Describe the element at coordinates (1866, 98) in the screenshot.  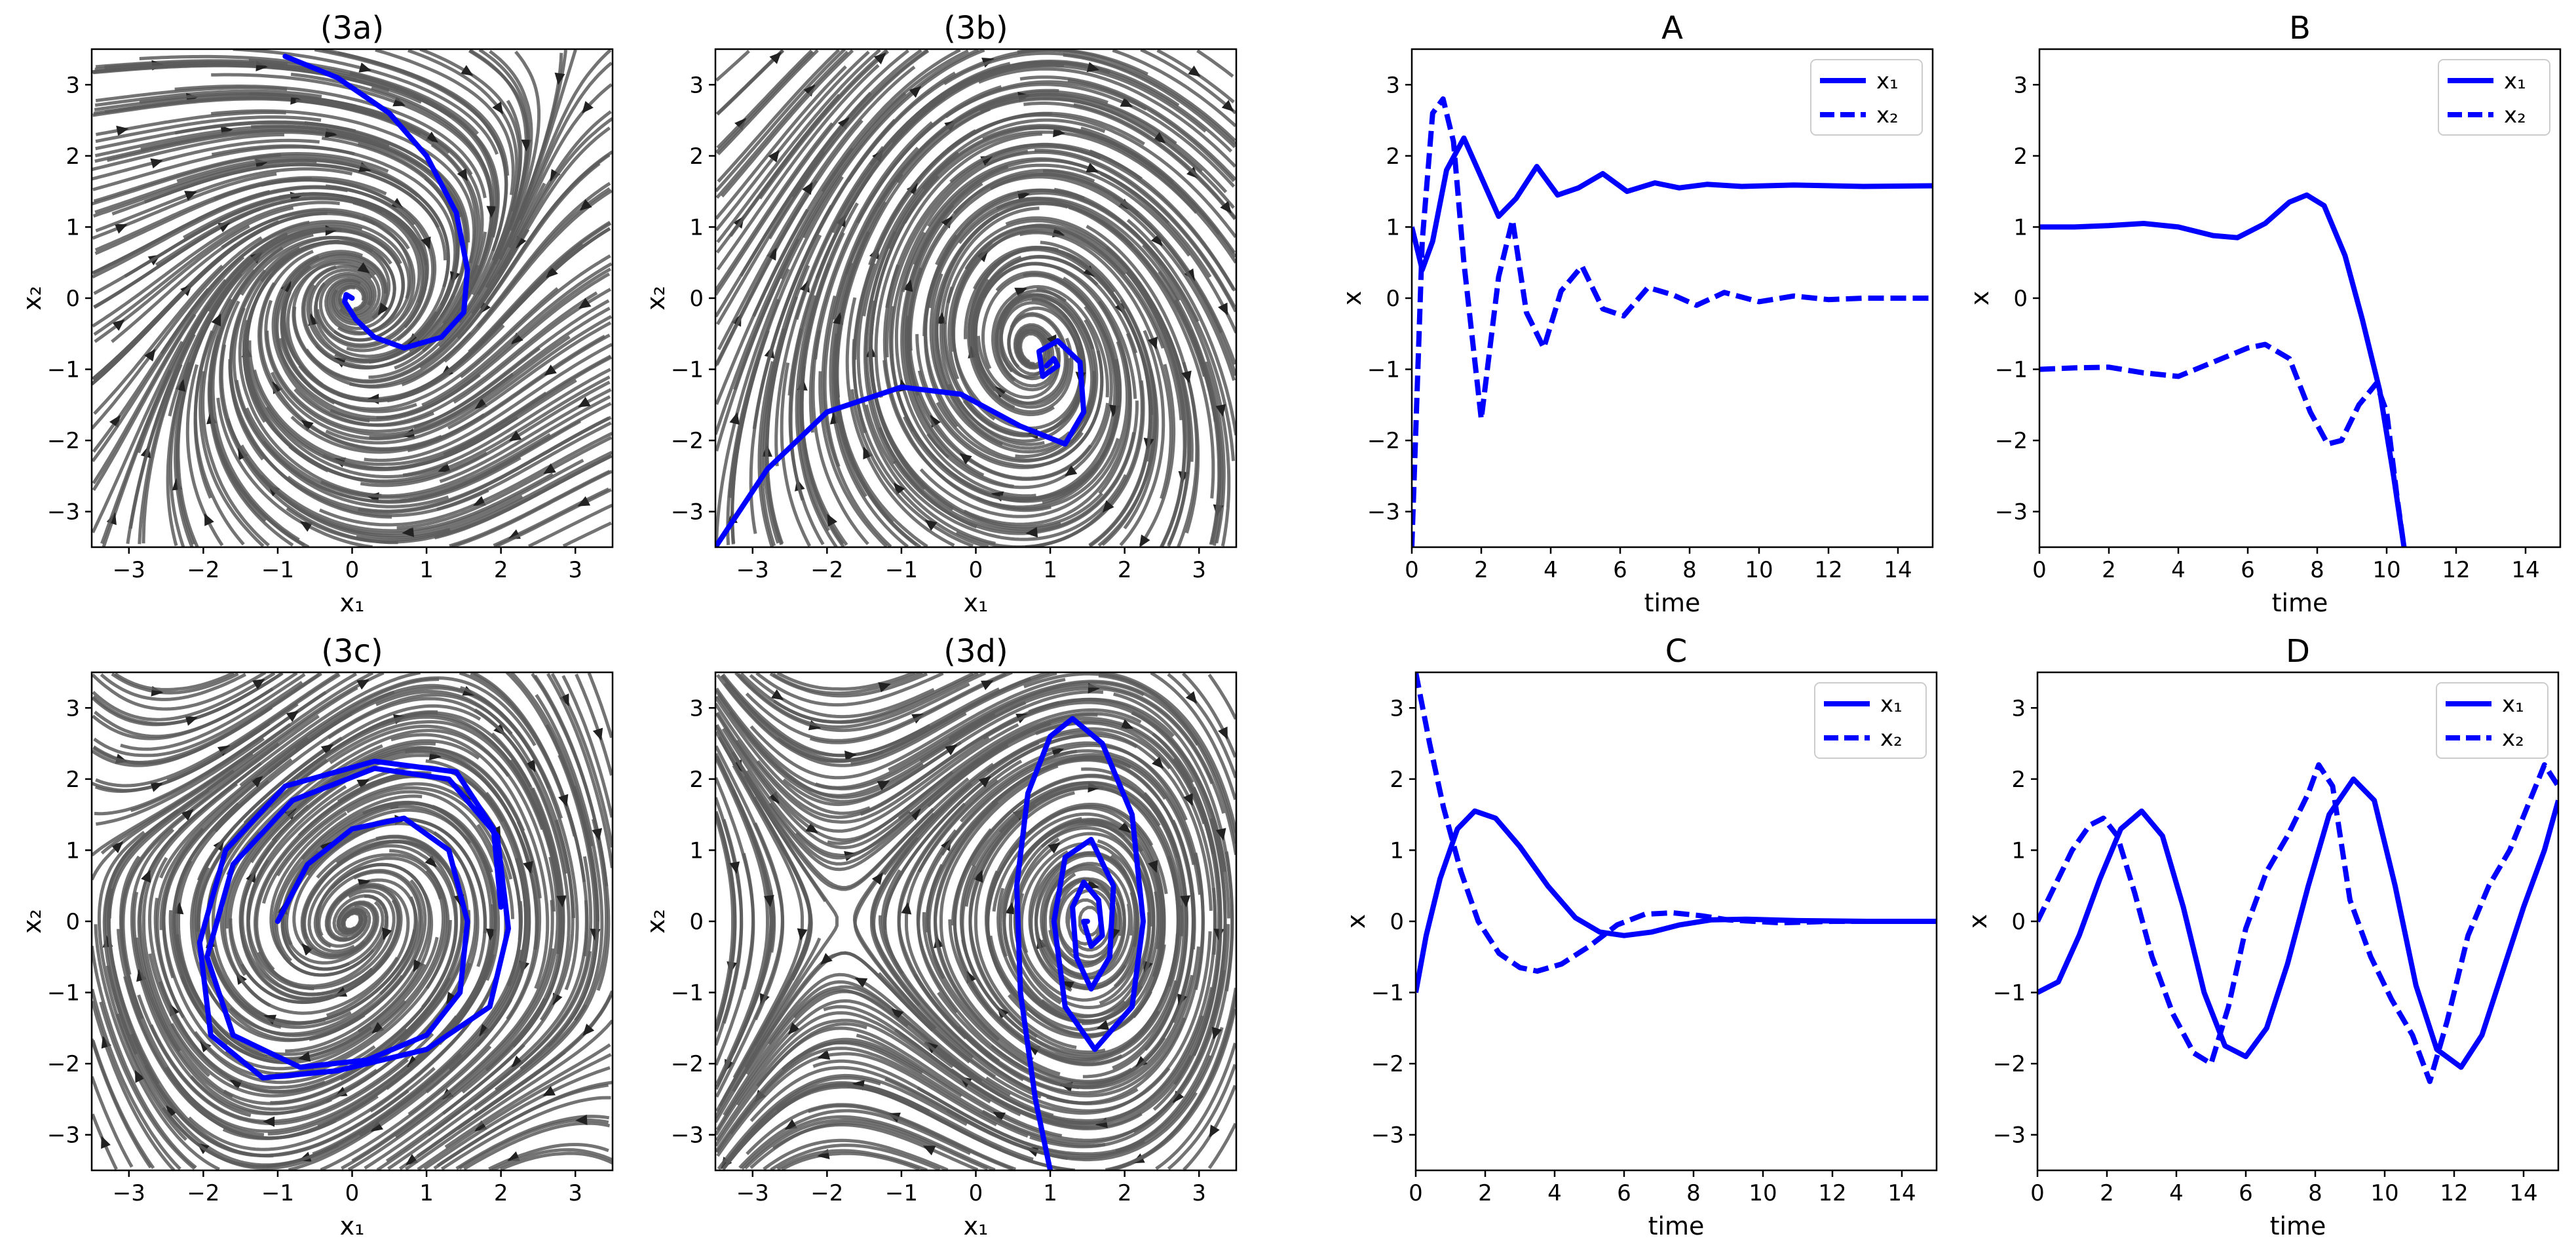
I see `legend-box` at that location.